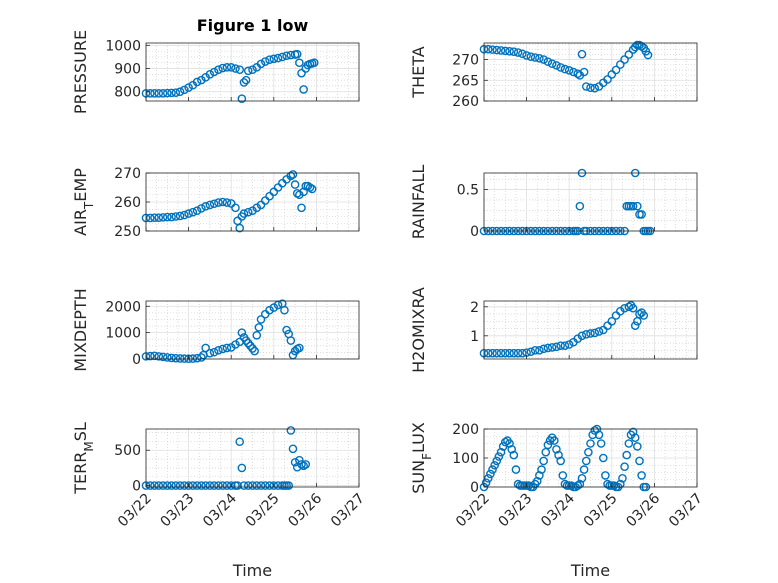 This screenshot has width=778, height=583. I want to click on y-axis-label: AIRTEMP, so click(83, 202).